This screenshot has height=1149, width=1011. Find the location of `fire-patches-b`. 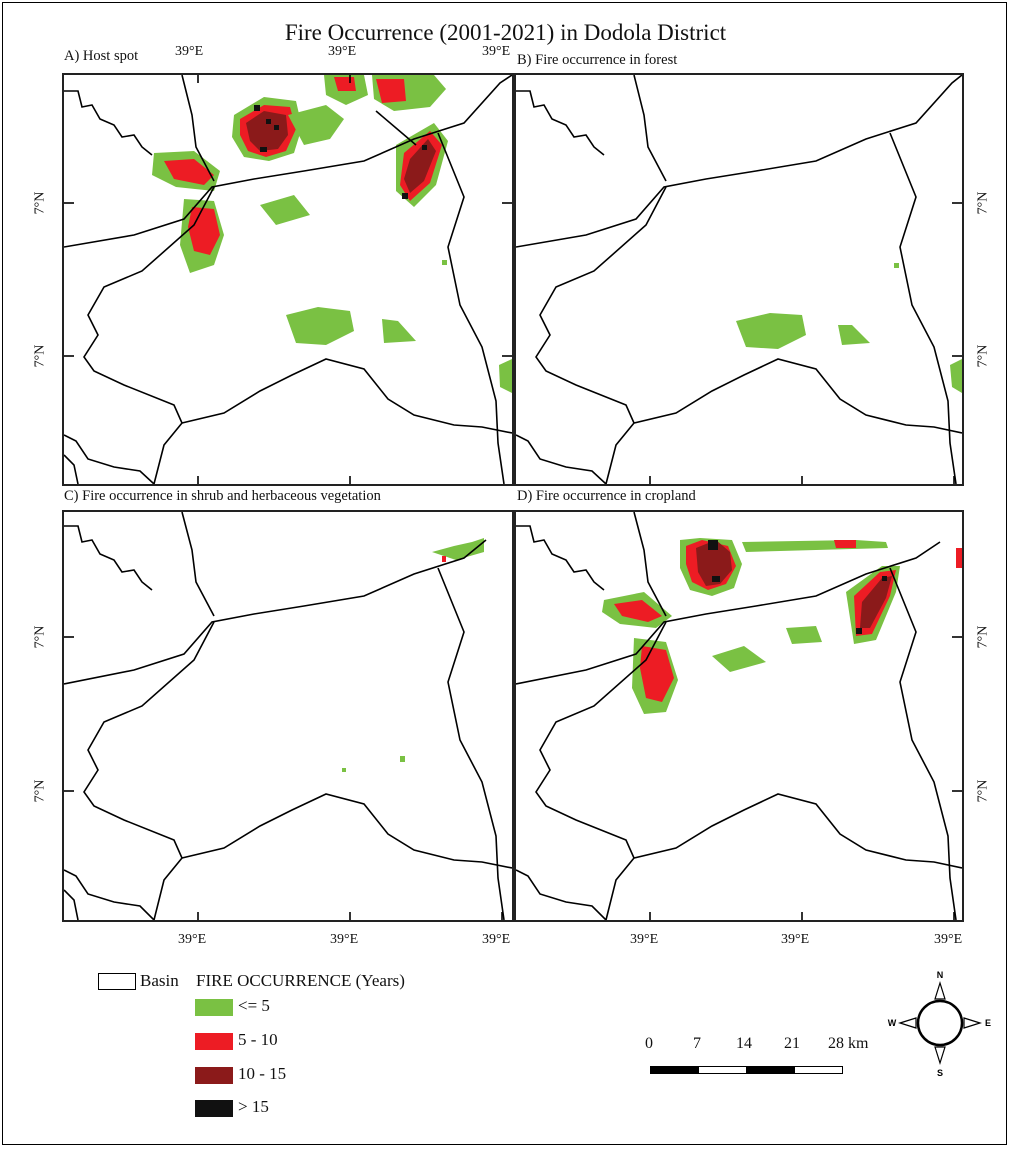

fire-patches-b is located at coordinates (849, 328).